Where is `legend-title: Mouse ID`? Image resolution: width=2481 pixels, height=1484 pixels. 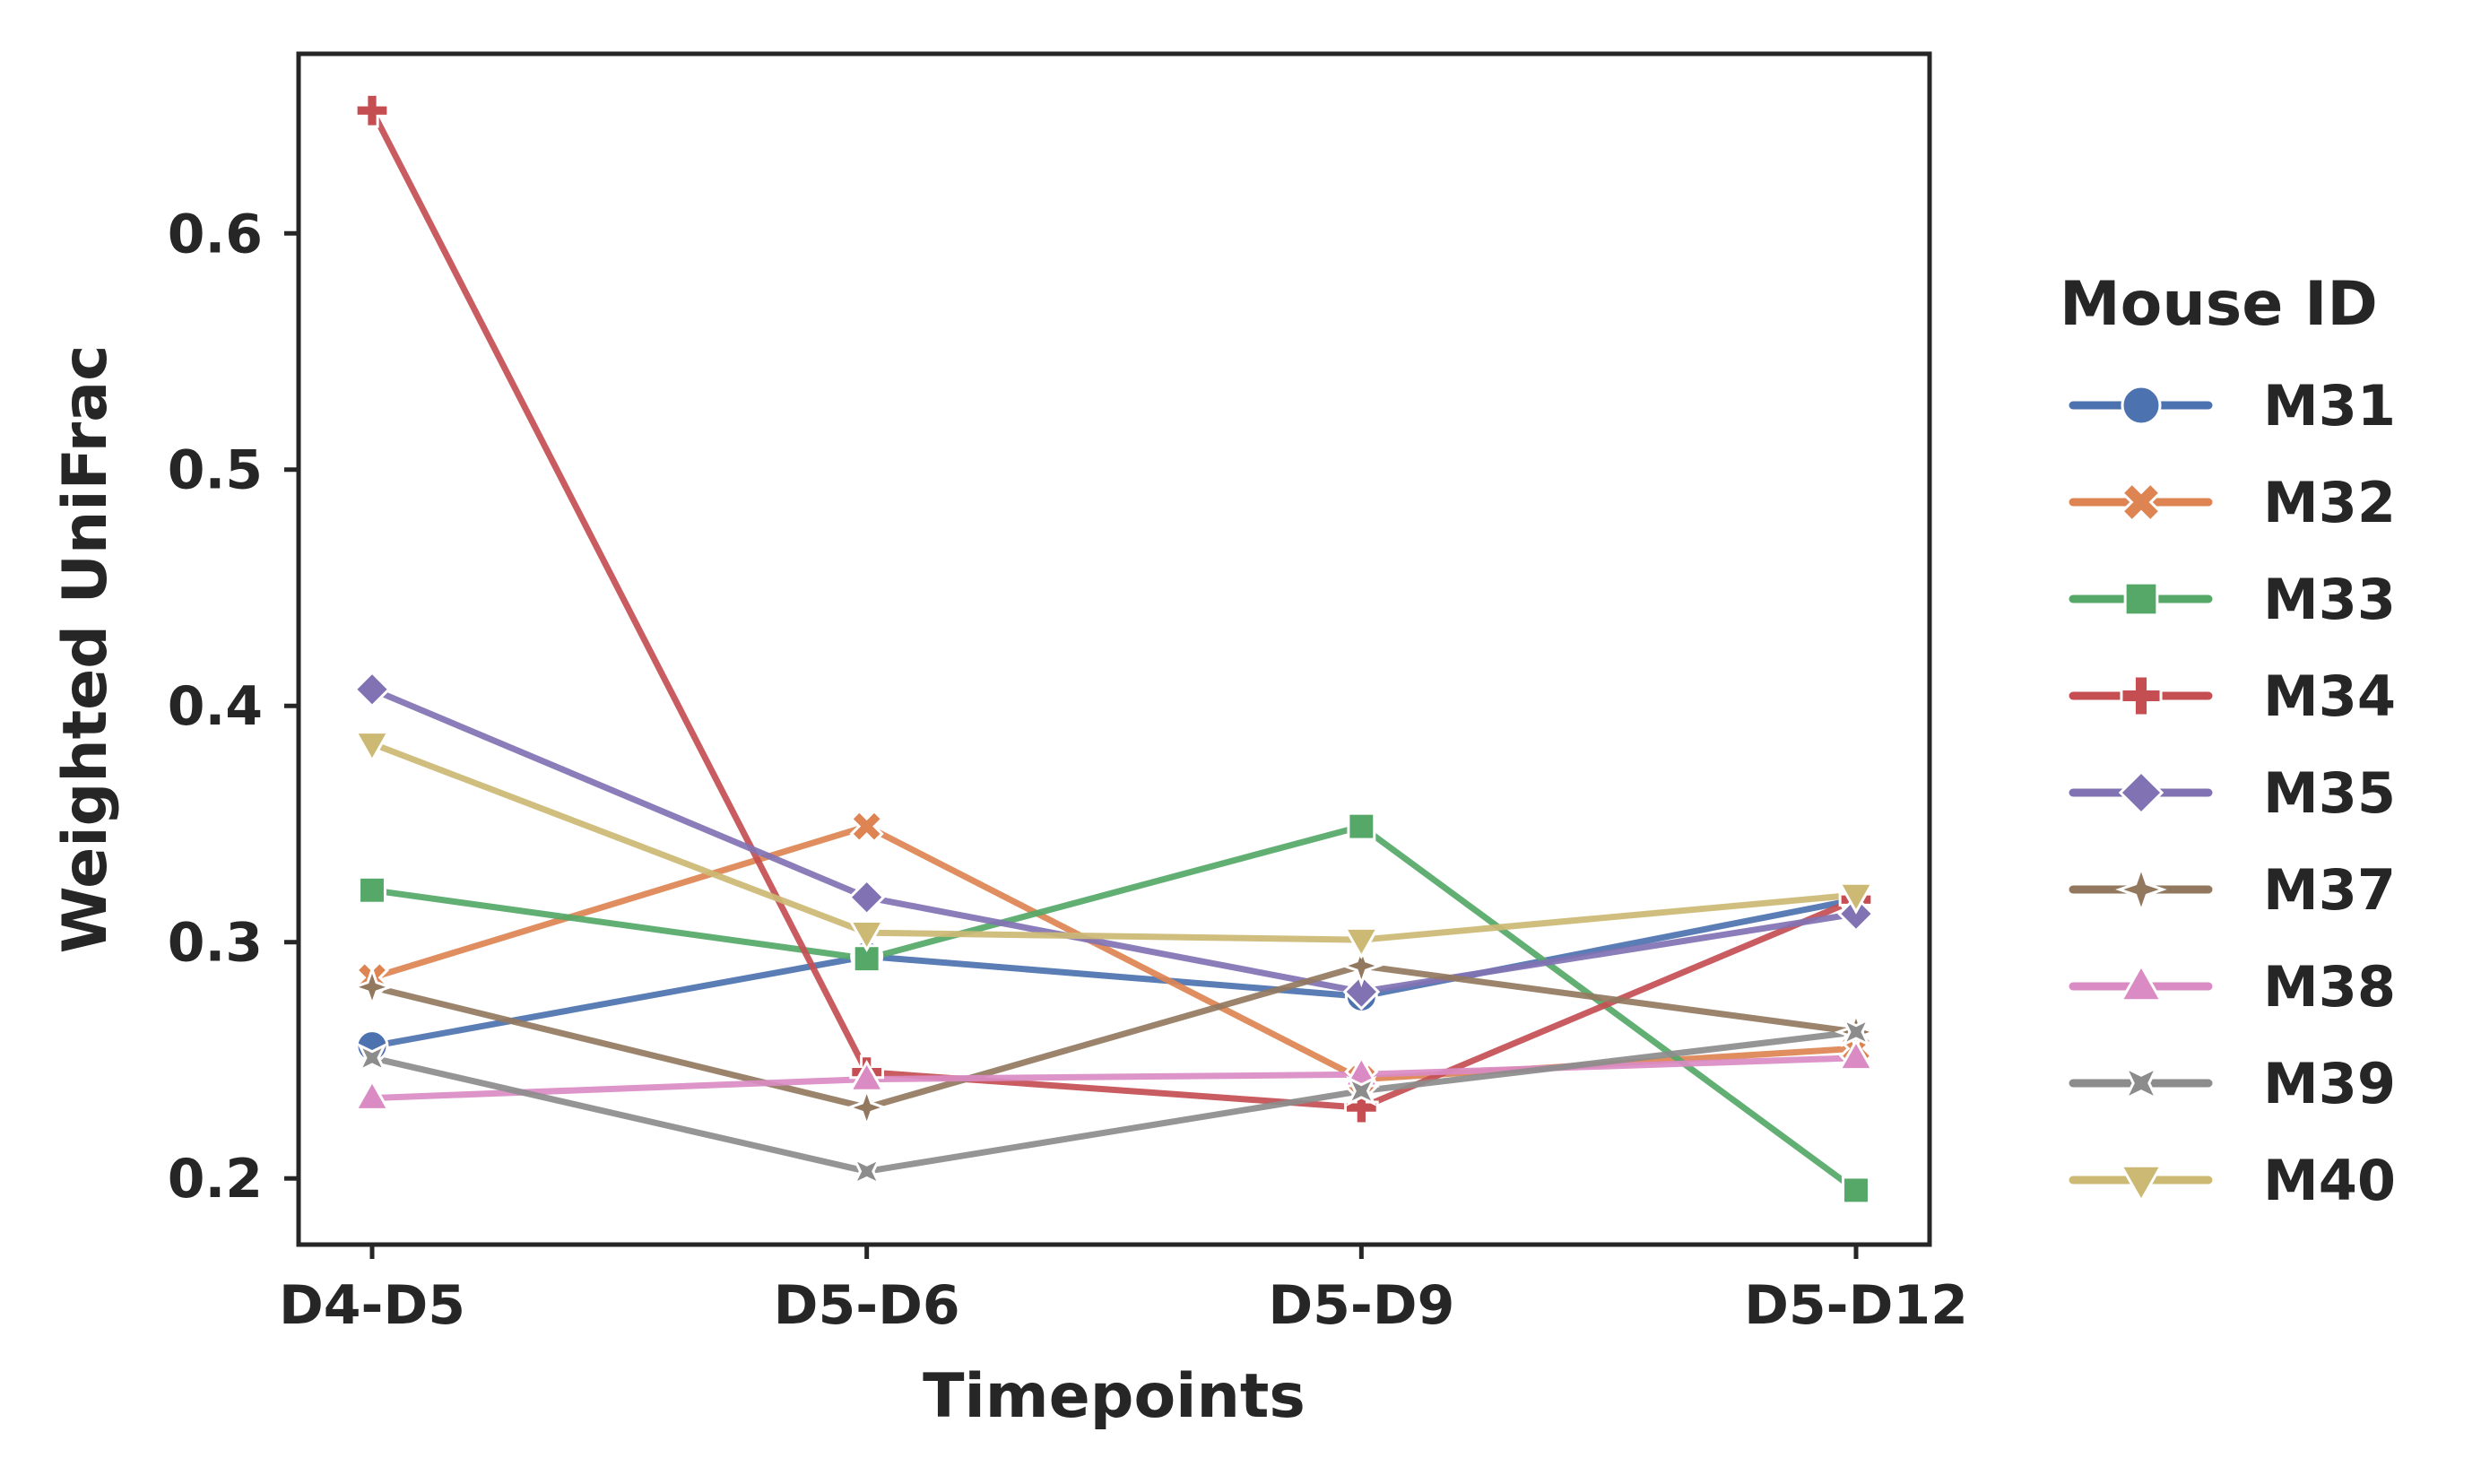 legend-title: Mouse ID is located at coordinates (2219, 305).